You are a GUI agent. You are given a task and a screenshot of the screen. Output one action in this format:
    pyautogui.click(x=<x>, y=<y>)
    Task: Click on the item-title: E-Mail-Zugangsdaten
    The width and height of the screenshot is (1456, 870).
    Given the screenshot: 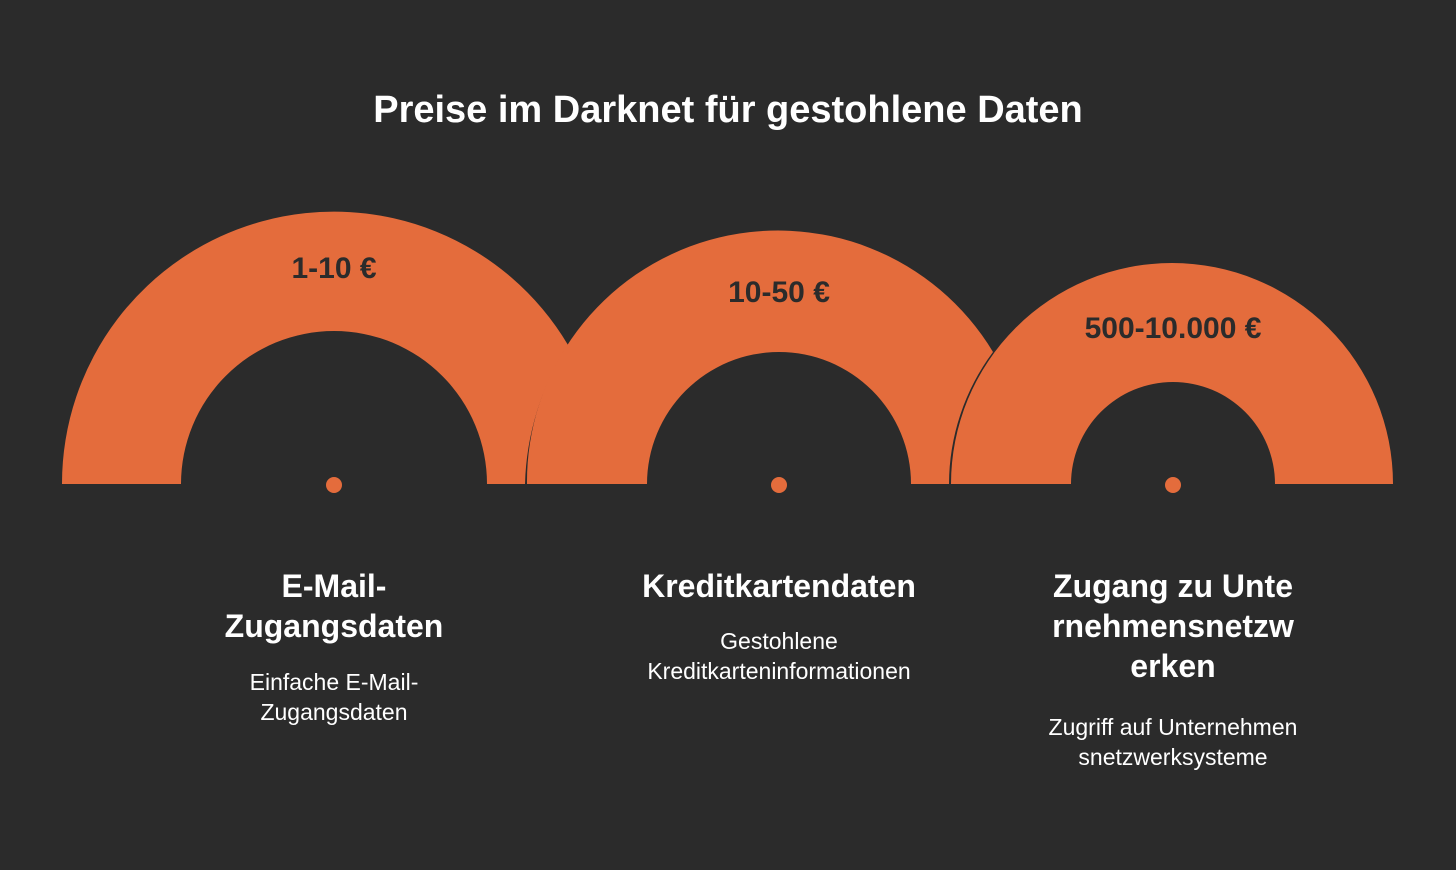 What is the action you would take?
    pyautogui.click(x=334, y=606)
    